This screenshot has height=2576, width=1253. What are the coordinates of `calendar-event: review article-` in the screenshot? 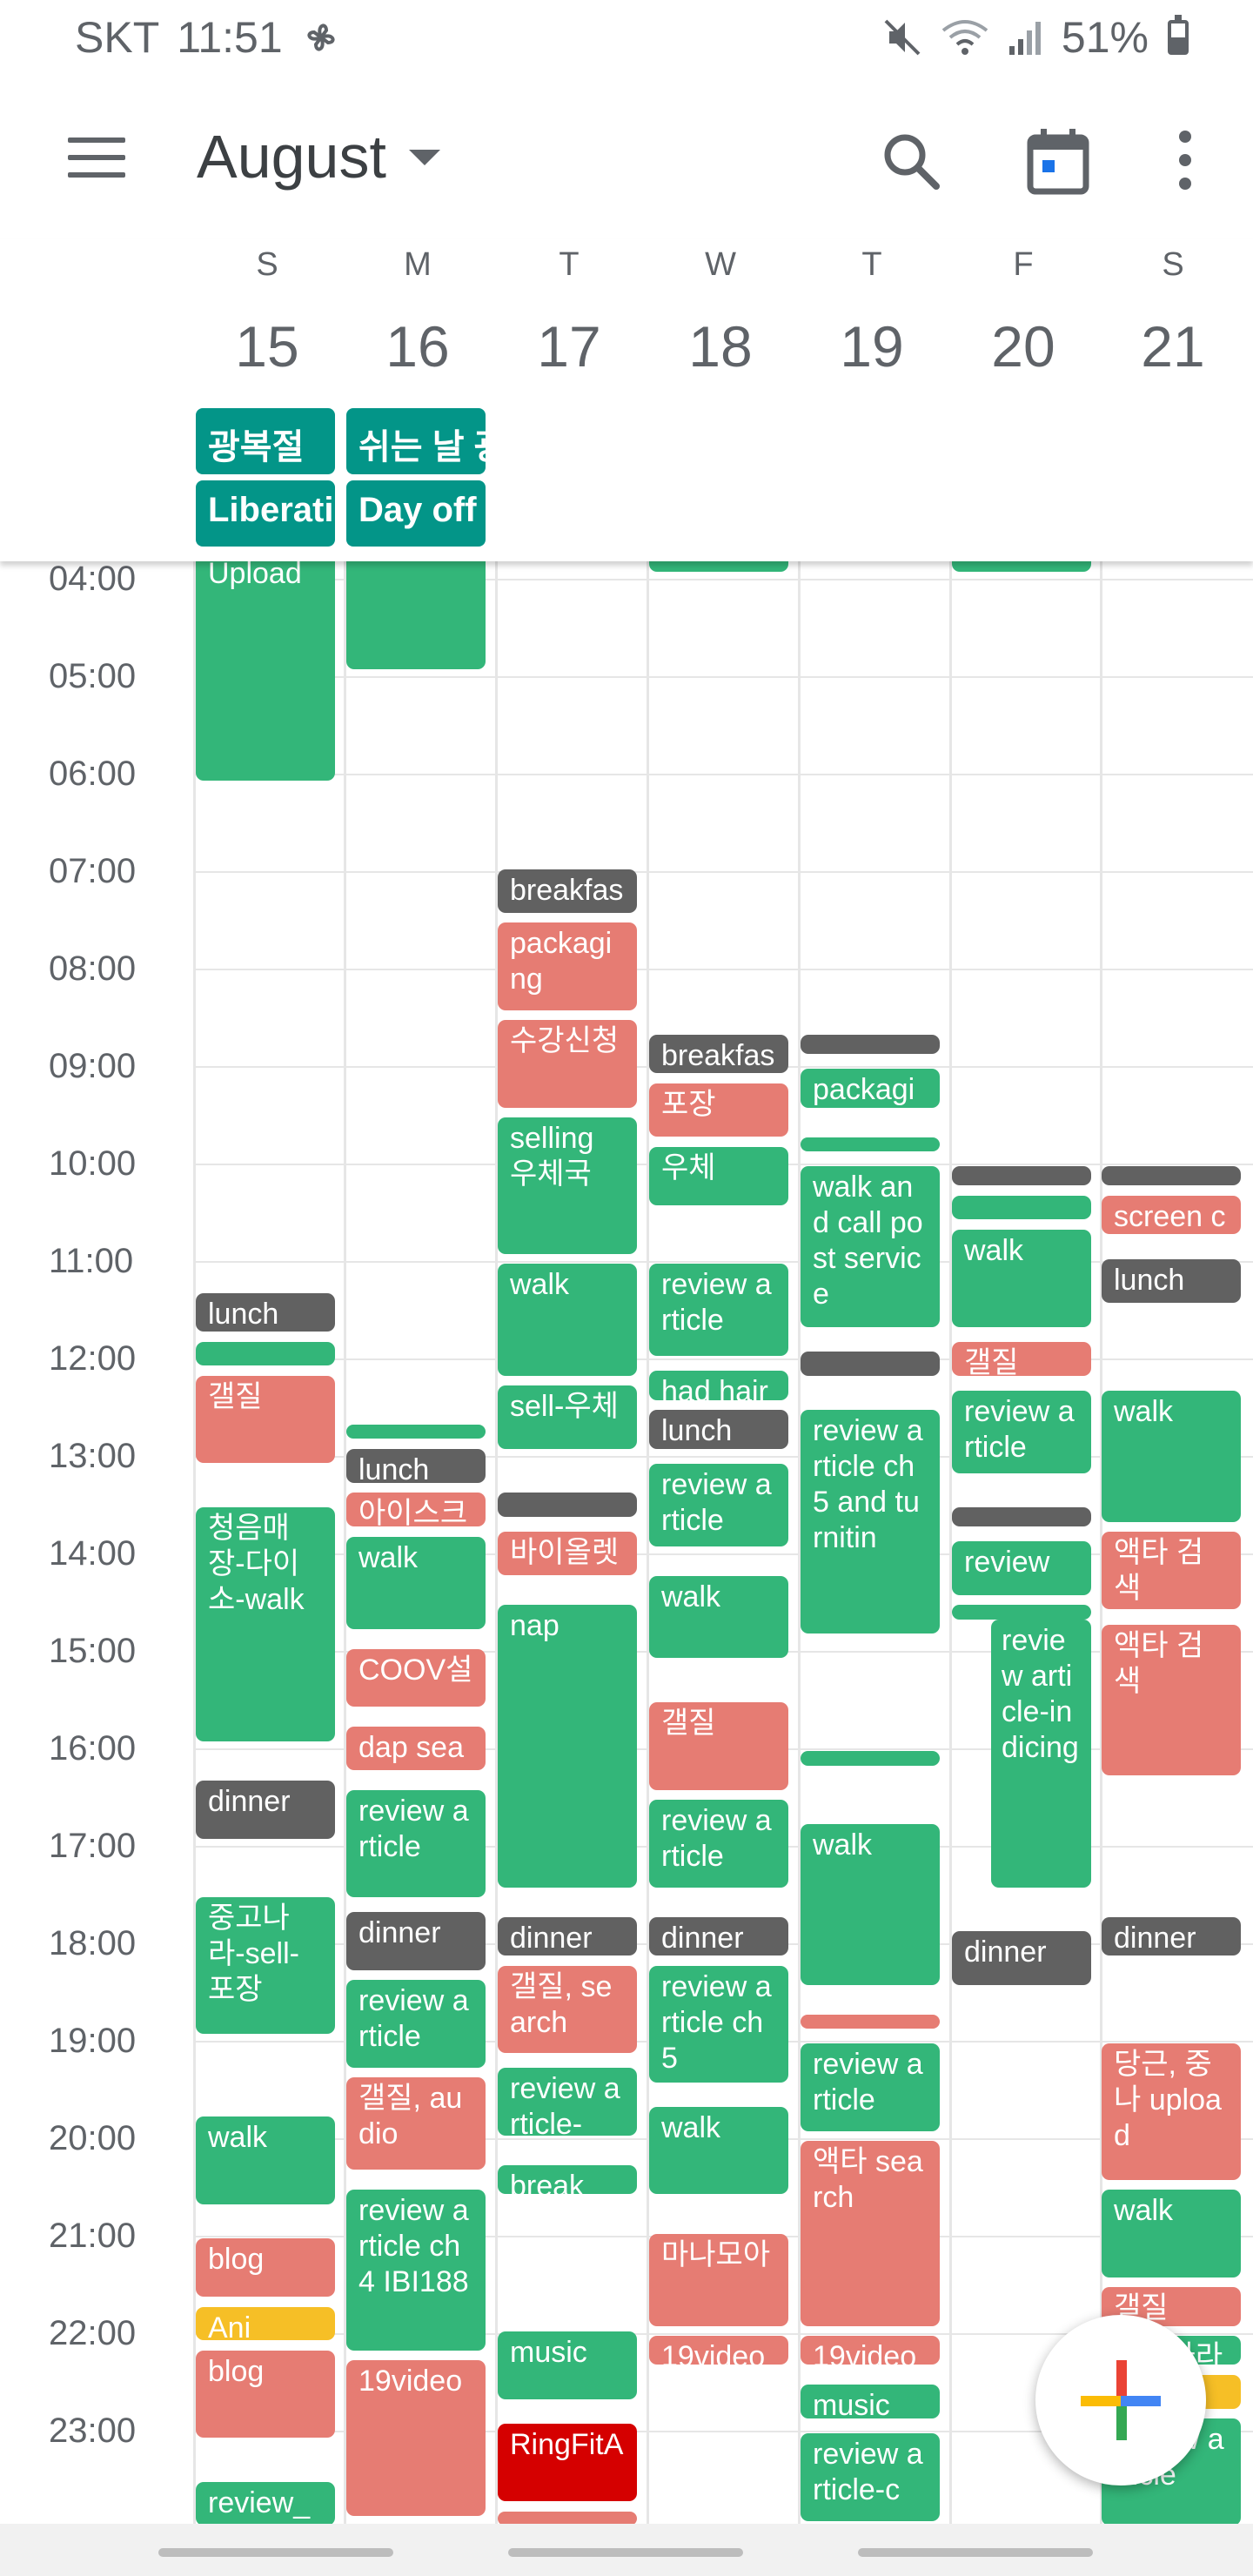 It's located at (567, 2102).